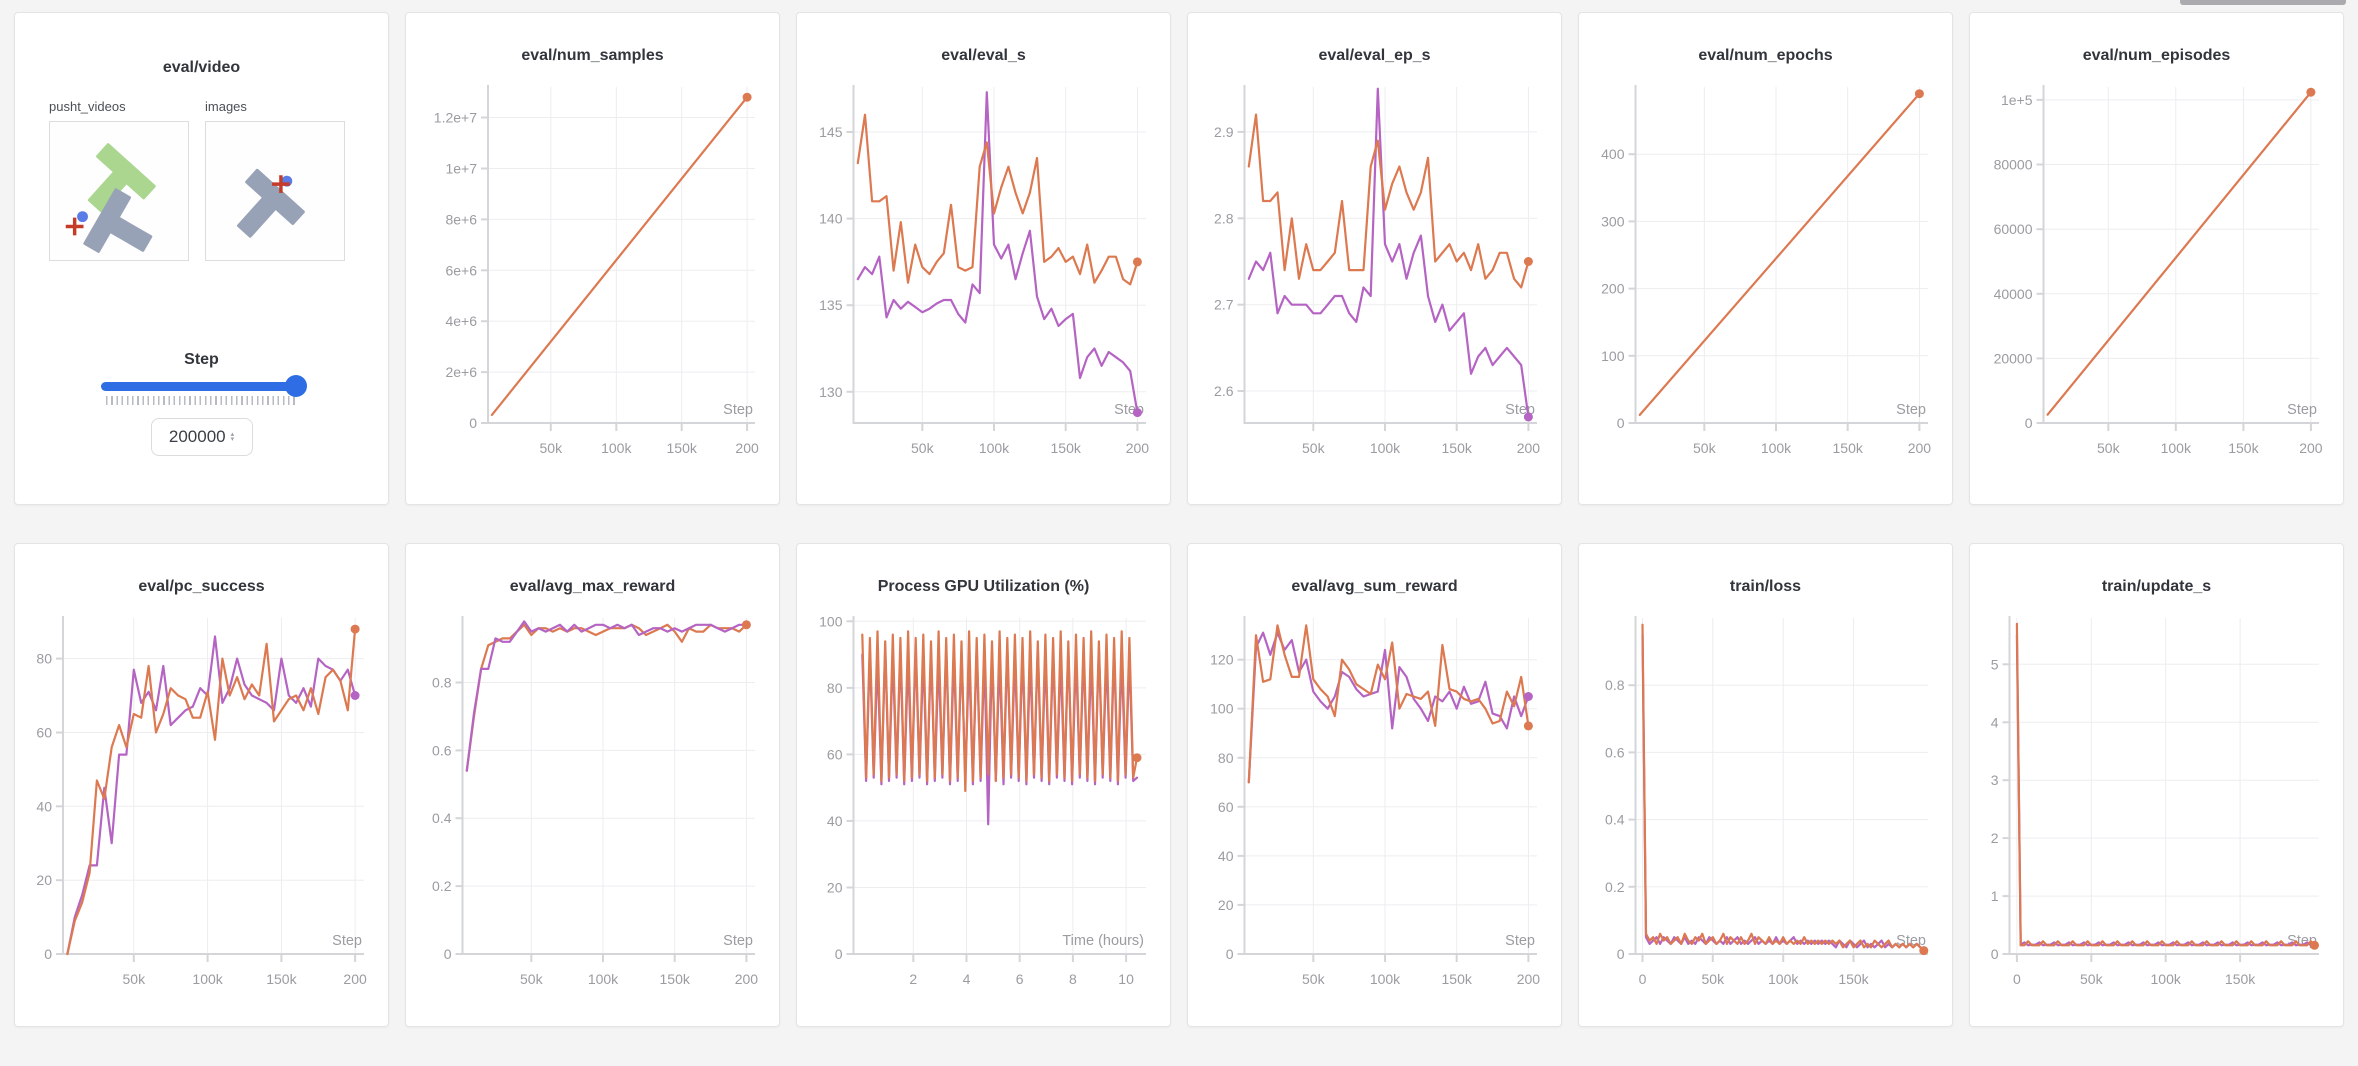 The height and width of the screenshot is (1066, 2358). Describe the element at coordinates (1994, 664) in the screenshot. I see `svg-text: 5` at that location.